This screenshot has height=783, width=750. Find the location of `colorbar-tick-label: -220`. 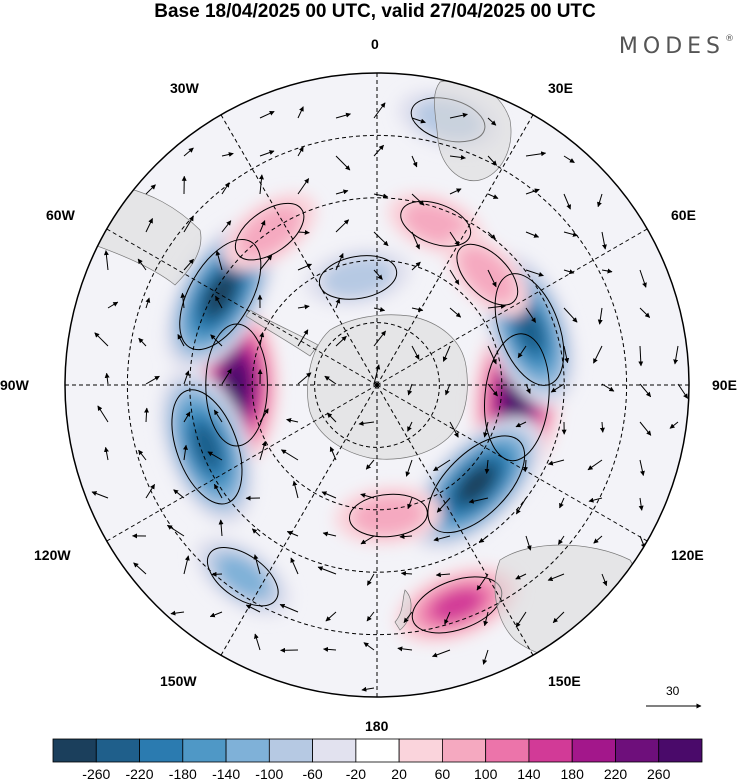

colorbar-tick-label: -220 is located at coordinates (139, 774).